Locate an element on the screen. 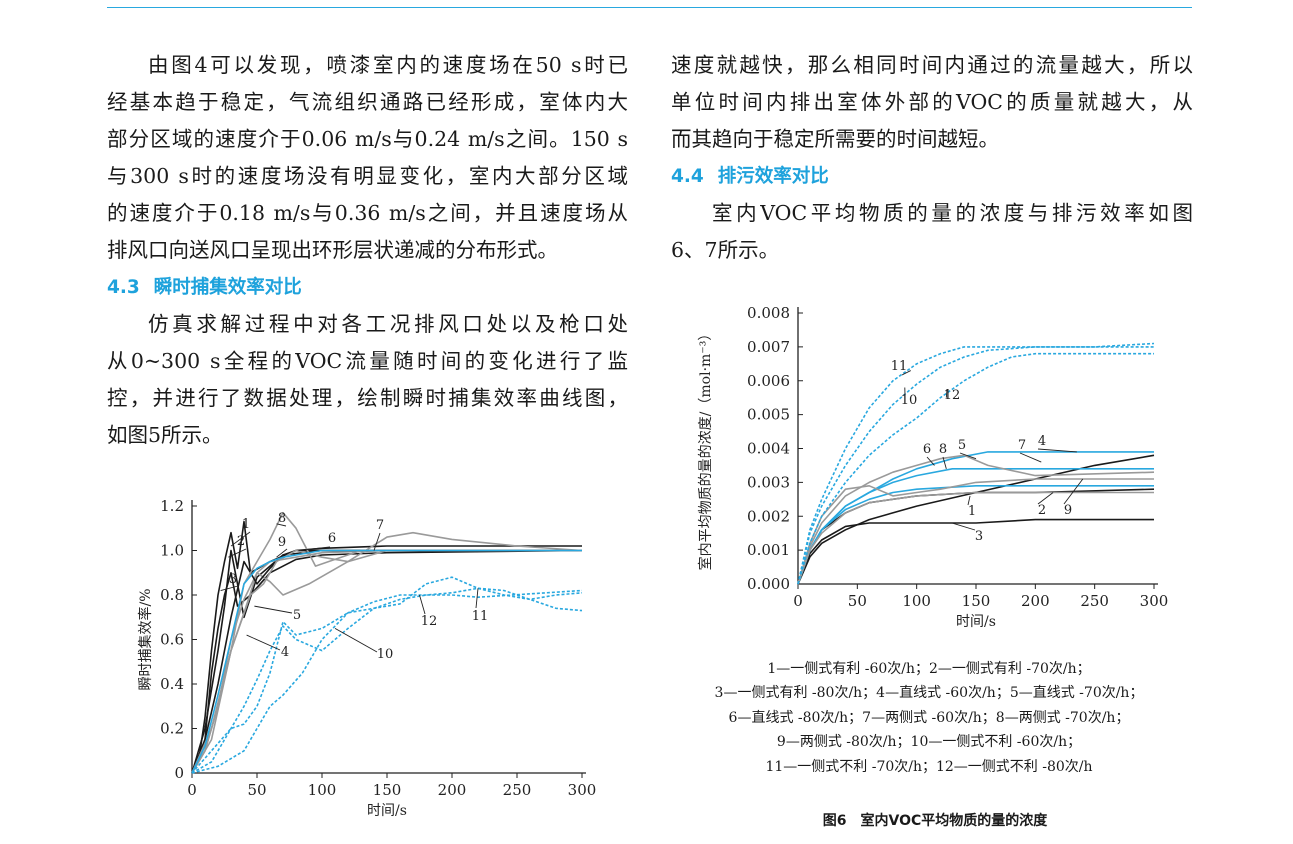 Image resolution: width=1293 pixels, height=844 pixels. curve-label: 4 is located at coordinates (1042, 441).